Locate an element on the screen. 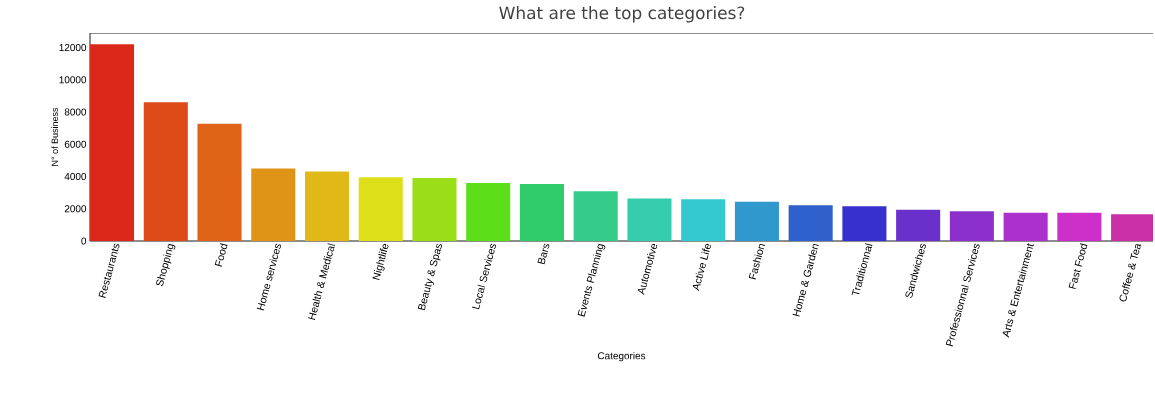 This screenshot has width=1155, height=417. x-tick-label: Home services is located at coordinates (268, 277).